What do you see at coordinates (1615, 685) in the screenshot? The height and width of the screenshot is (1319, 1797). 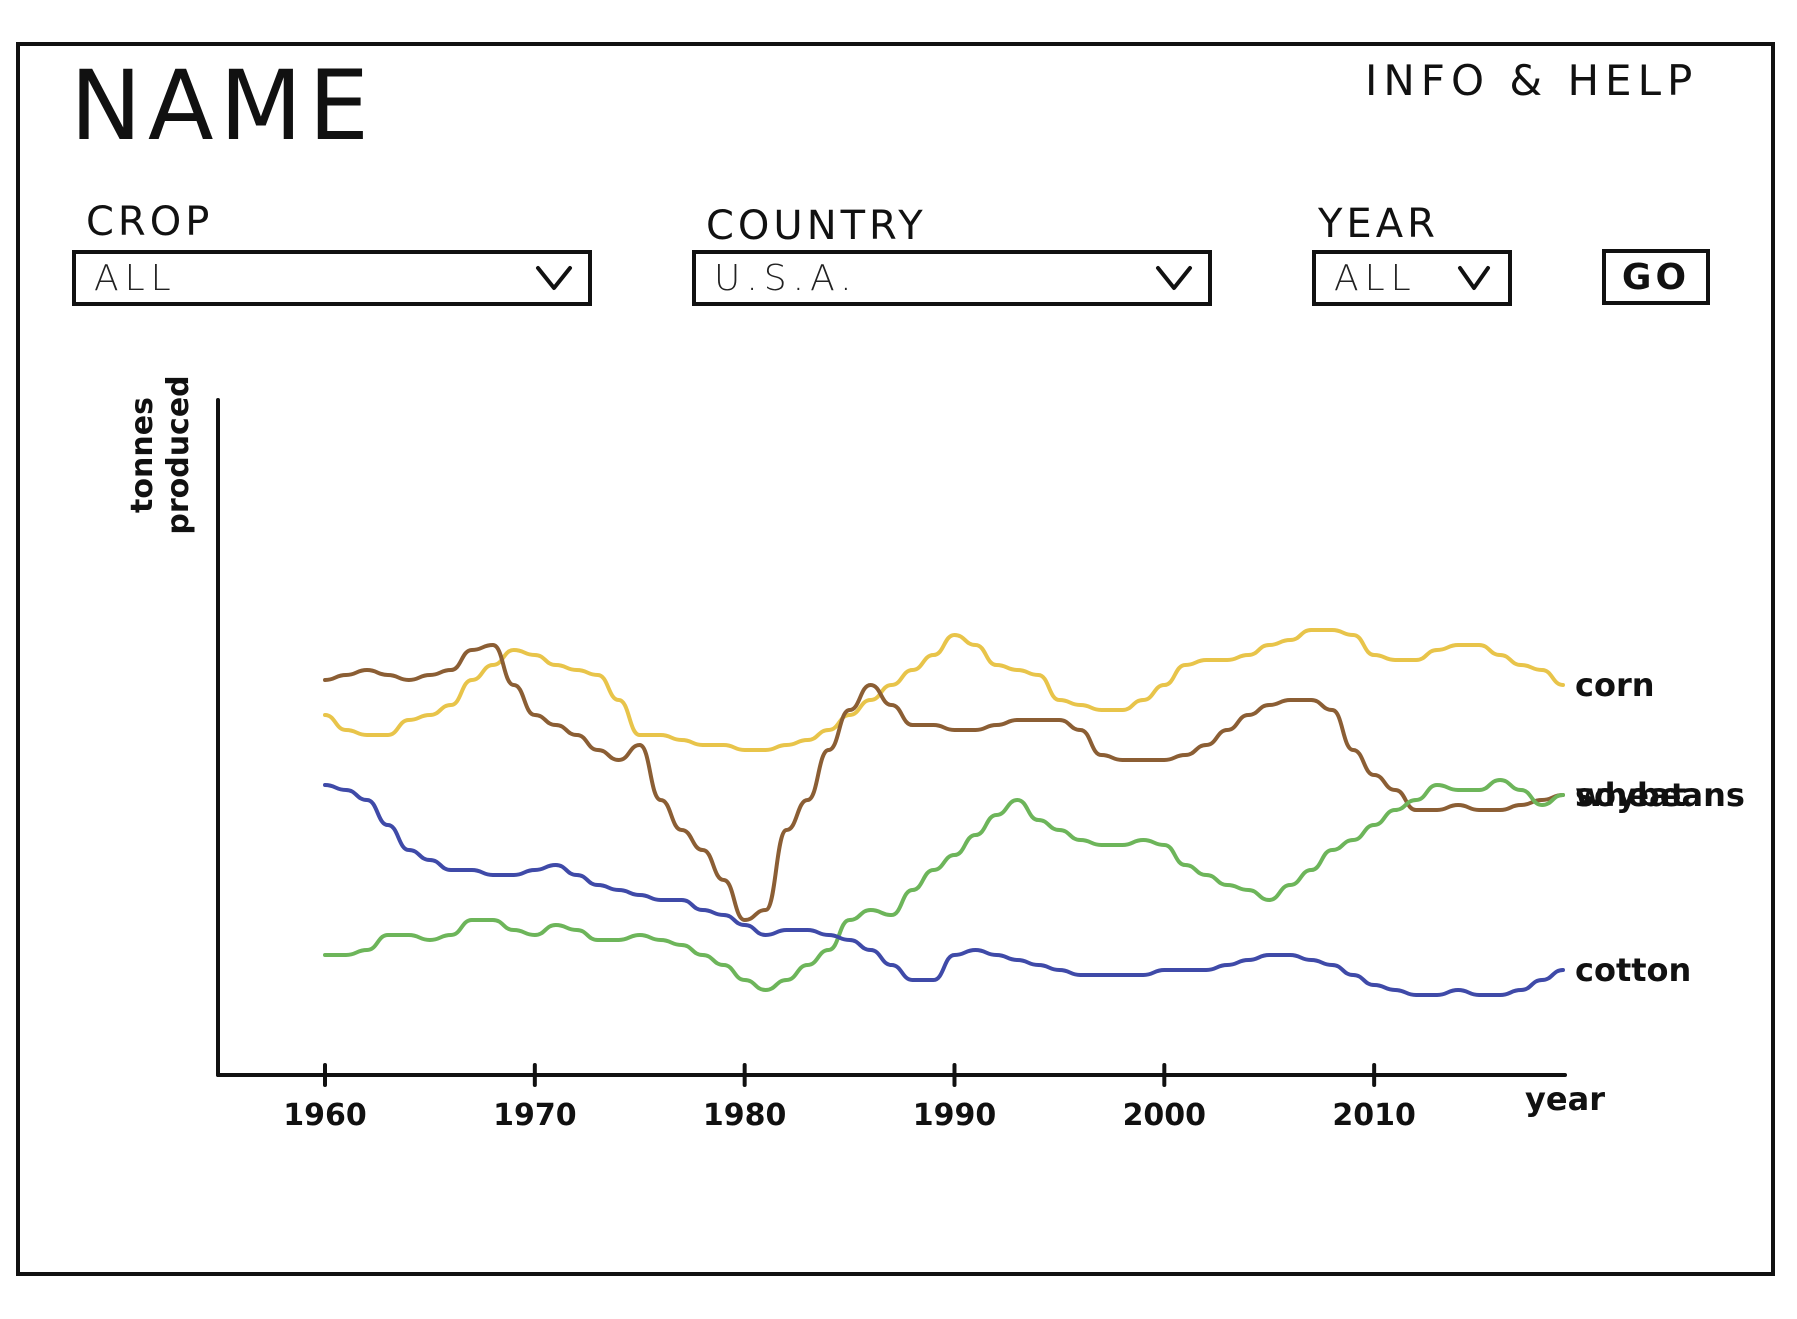 I see `series-label-corn: corn` at bounding box center [1615, 685].